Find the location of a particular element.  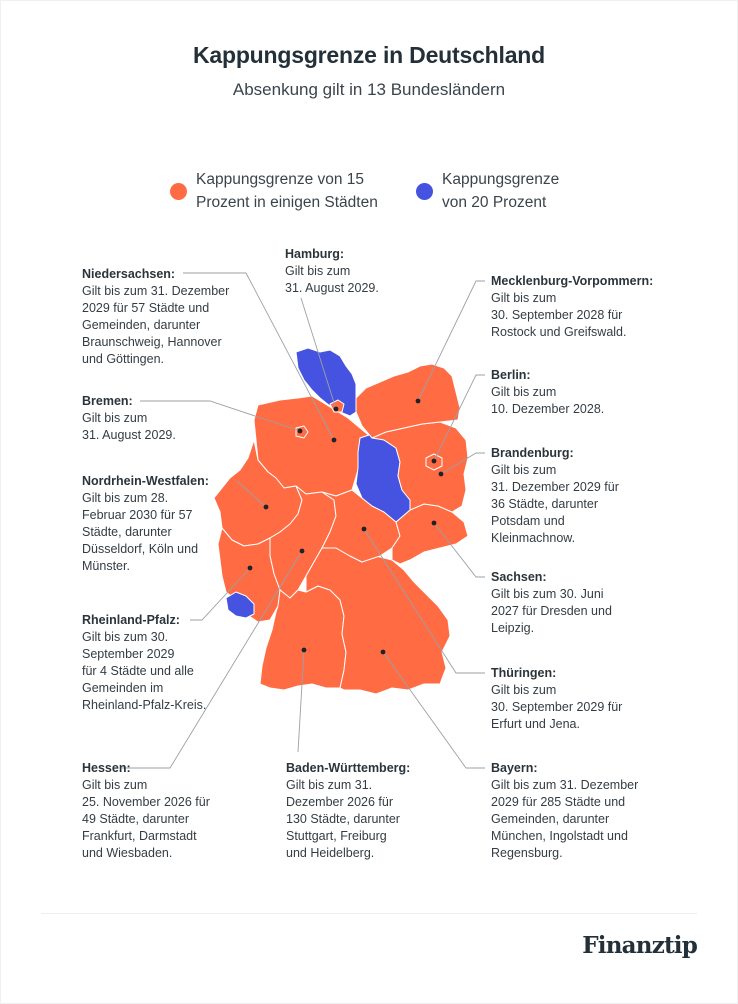

leader-line-thueringen is located at coordinates (424, 601).